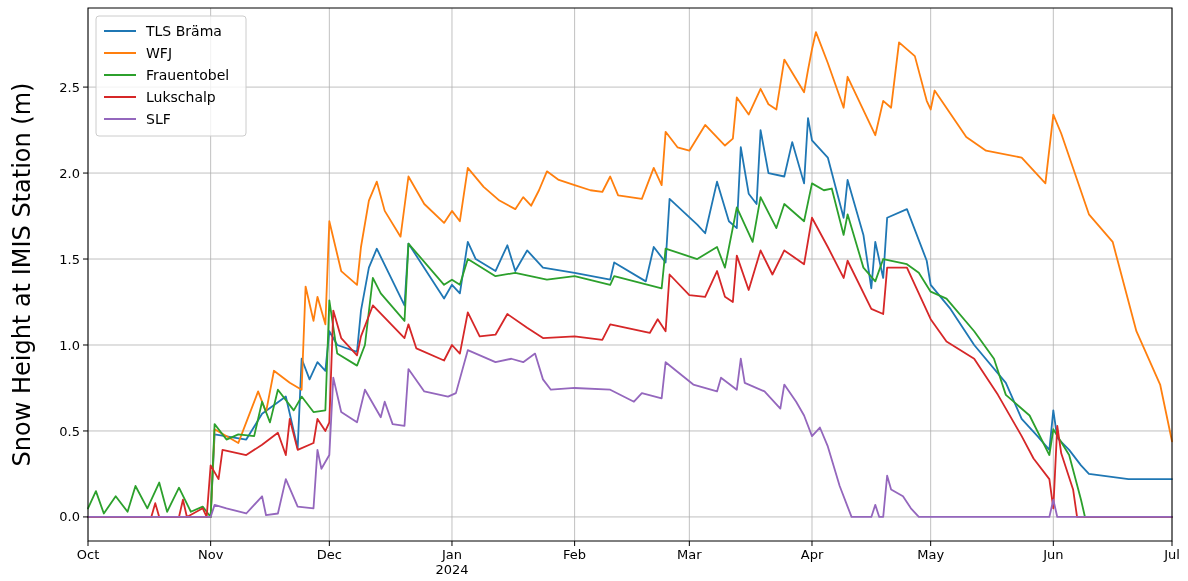 The image size is (1188, 581). I want to click on x-tick-label: Apr, so click(812, 554).